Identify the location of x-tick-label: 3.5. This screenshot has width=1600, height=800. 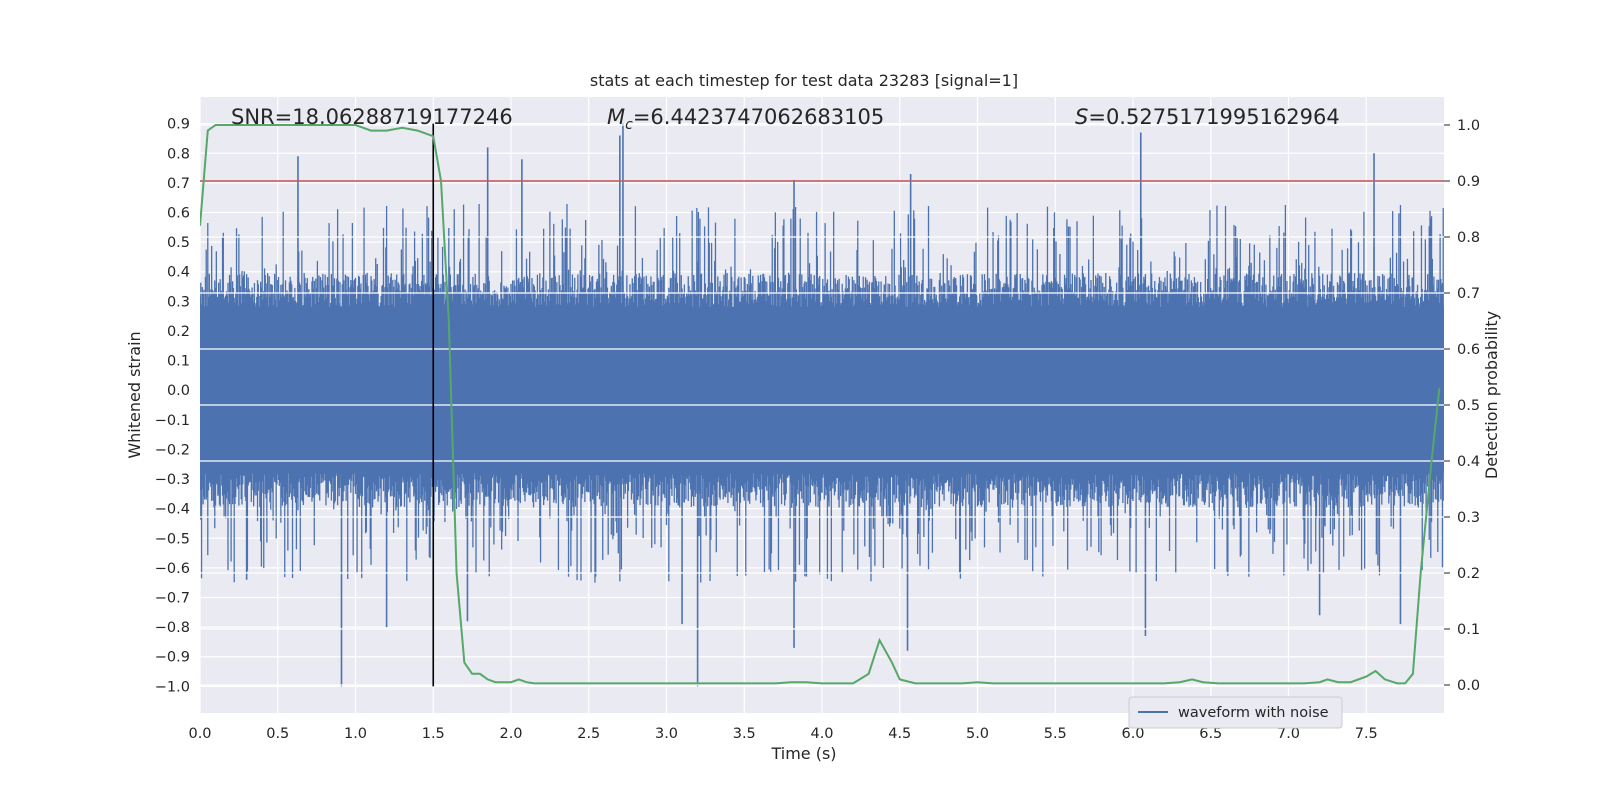
(744, 734).